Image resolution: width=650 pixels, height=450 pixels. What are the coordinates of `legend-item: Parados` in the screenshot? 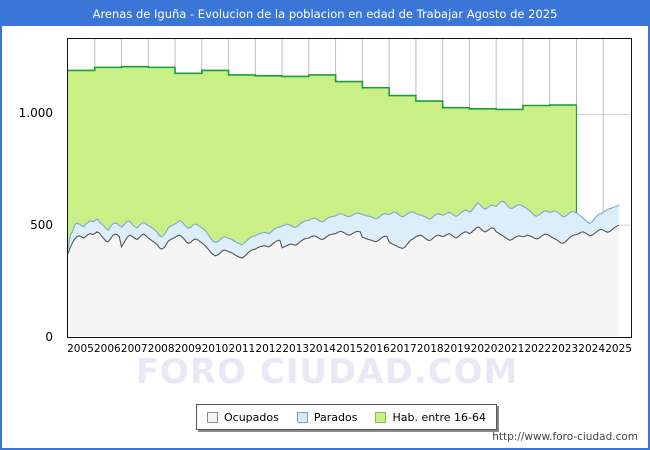 It's located at (327, 417).